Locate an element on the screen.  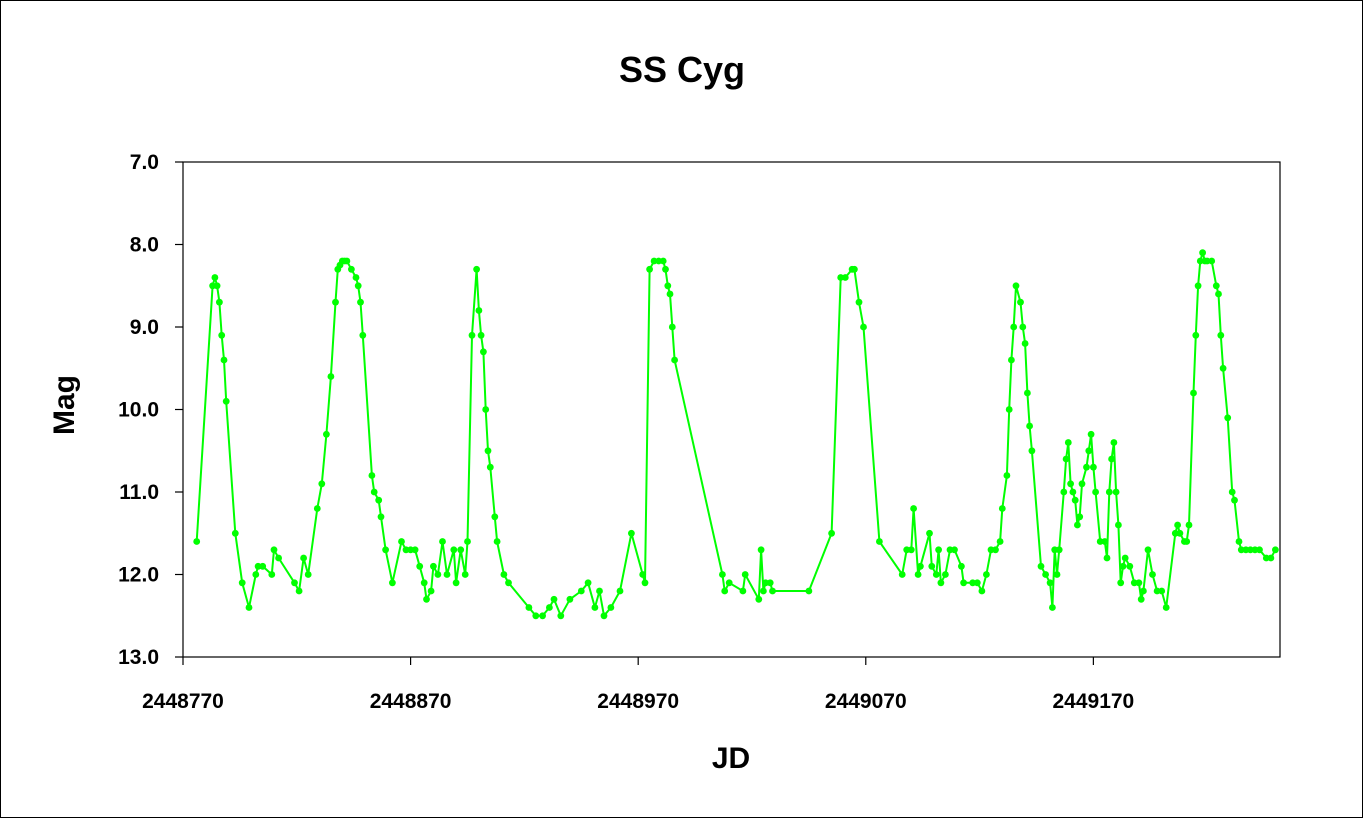
y-axis-title: Mag is located at coordinates (64, 405).